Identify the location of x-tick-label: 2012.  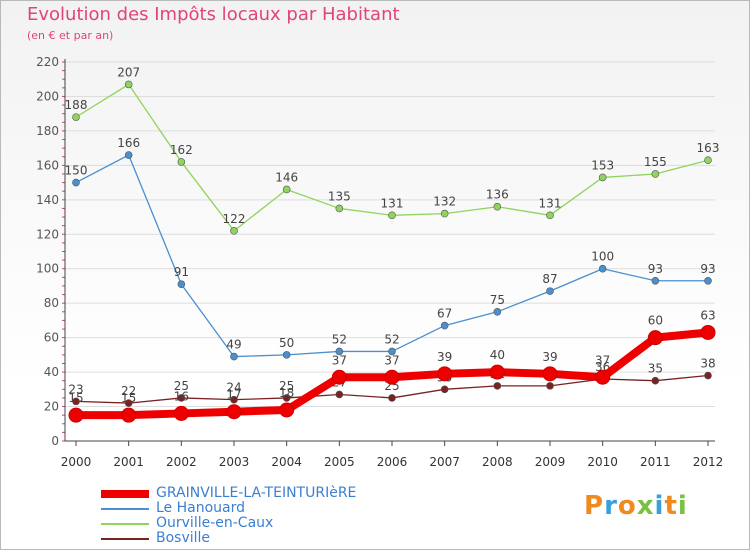
(708, 462).